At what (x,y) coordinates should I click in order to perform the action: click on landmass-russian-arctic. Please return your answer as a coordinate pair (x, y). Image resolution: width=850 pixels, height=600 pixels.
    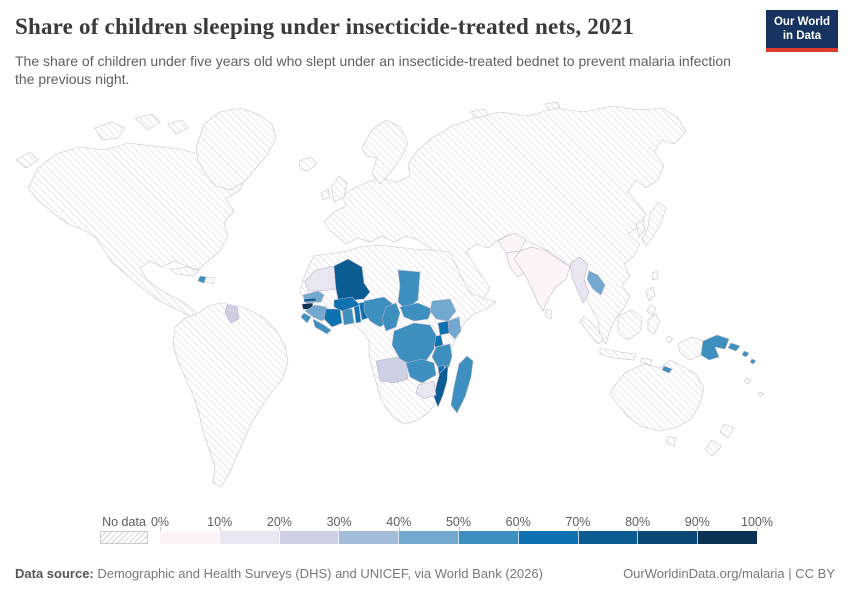
    Looking at the image, I should click on (552, 106).